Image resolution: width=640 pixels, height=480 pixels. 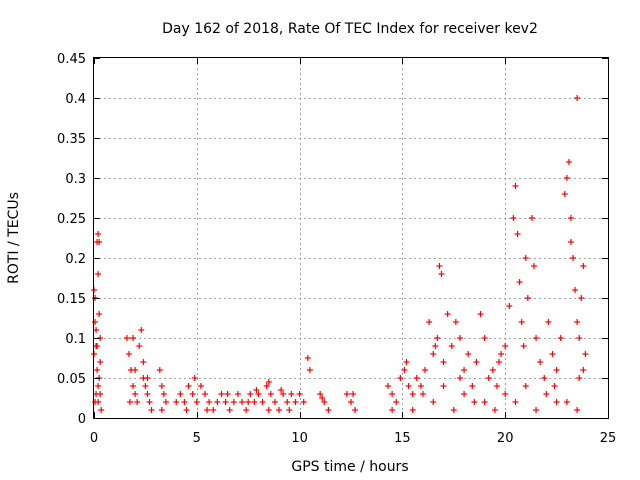 What do you see at coordinates (75, 259) in the screenshot?
I see `y-tick-label: 0.2` at bounding box center [75, 259].